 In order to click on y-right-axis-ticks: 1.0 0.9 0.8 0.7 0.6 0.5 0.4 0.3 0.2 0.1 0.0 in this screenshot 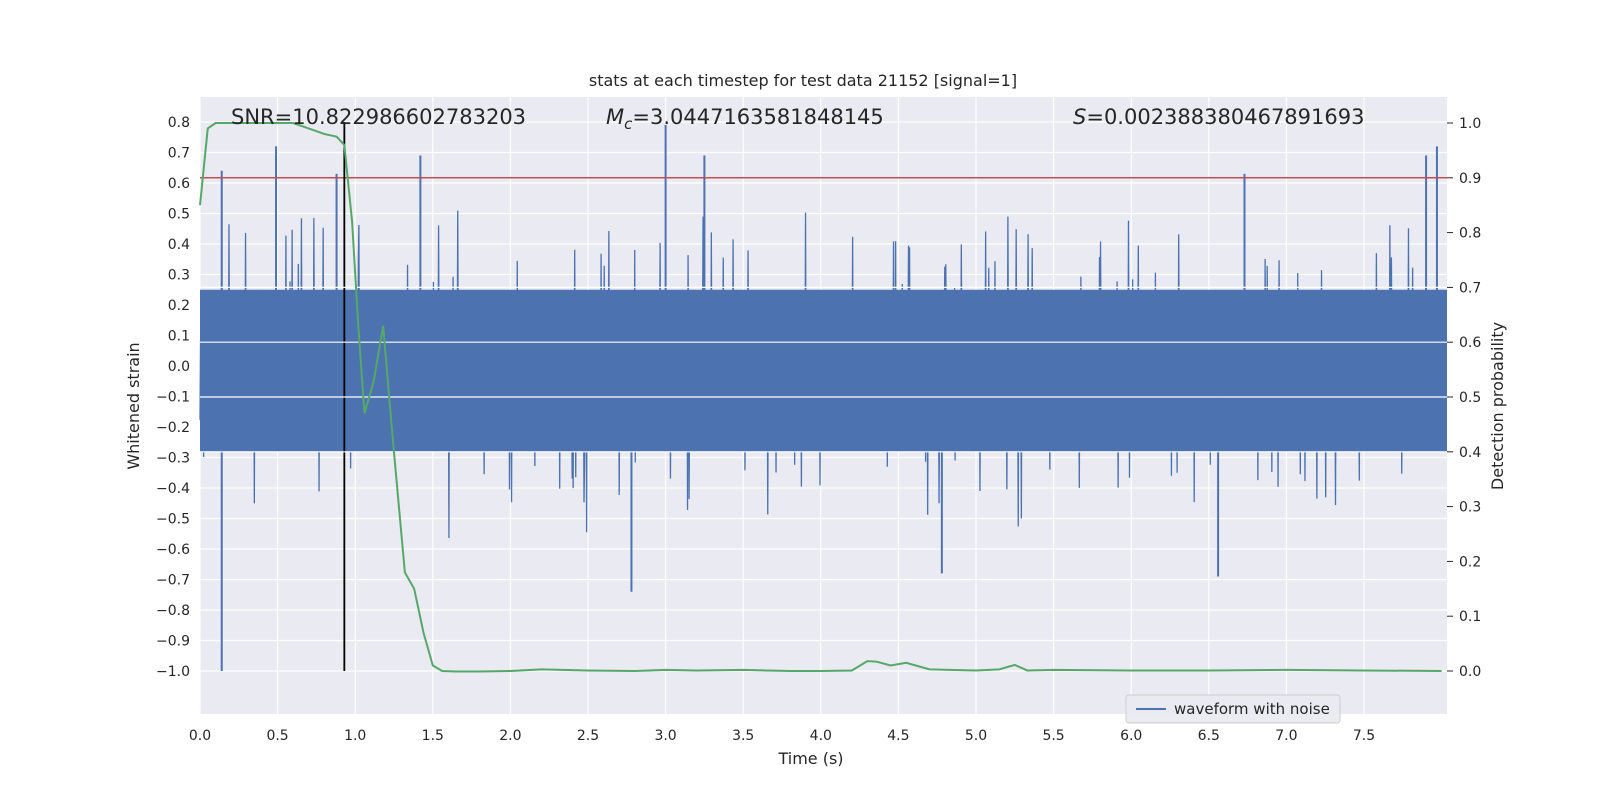, I will do `click(1464, 398)`.